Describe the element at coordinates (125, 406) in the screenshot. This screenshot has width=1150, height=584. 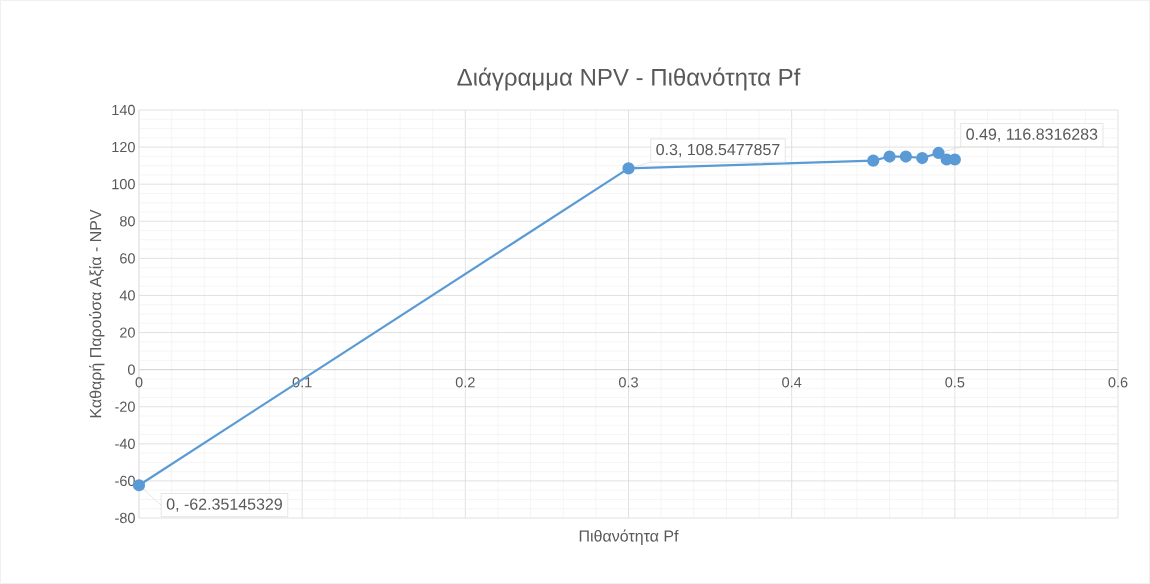
I see `y-tick-label: -20` at that location.